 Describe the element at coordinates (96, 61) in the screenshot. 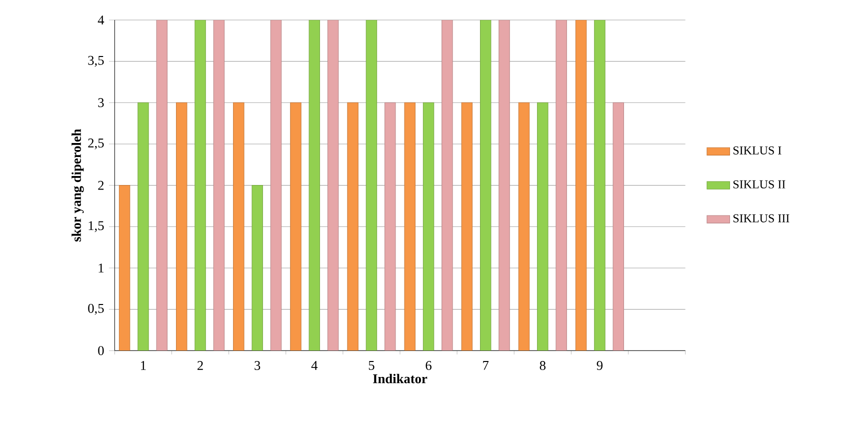

I see `y-tick-label: 3,5` at that location.